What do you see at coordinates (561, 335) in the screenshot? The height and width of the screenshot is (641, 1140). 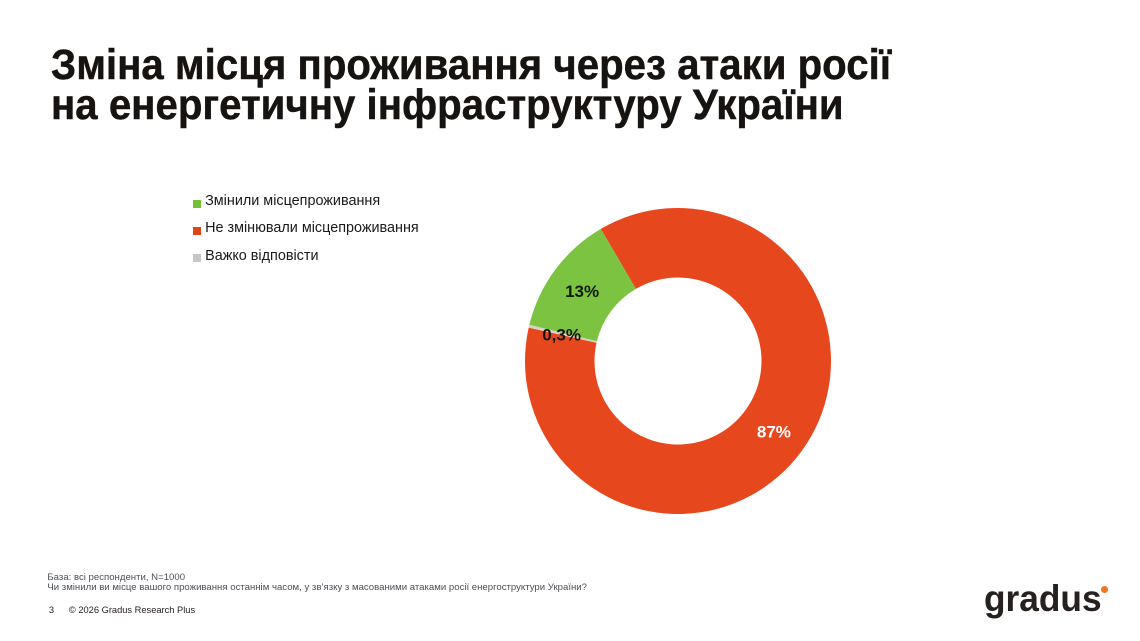 I see `svg-text: 0,3%` at bounding box center [561, 335].